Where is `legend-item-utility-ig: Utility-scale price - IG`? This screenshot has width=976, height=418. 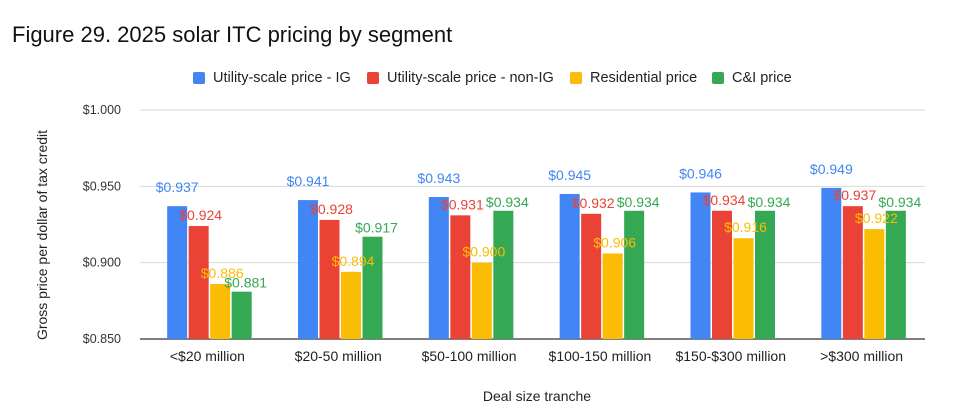
legend-item-utility-ig: Utility-scale price - IG is located at coordinates (272, 78).